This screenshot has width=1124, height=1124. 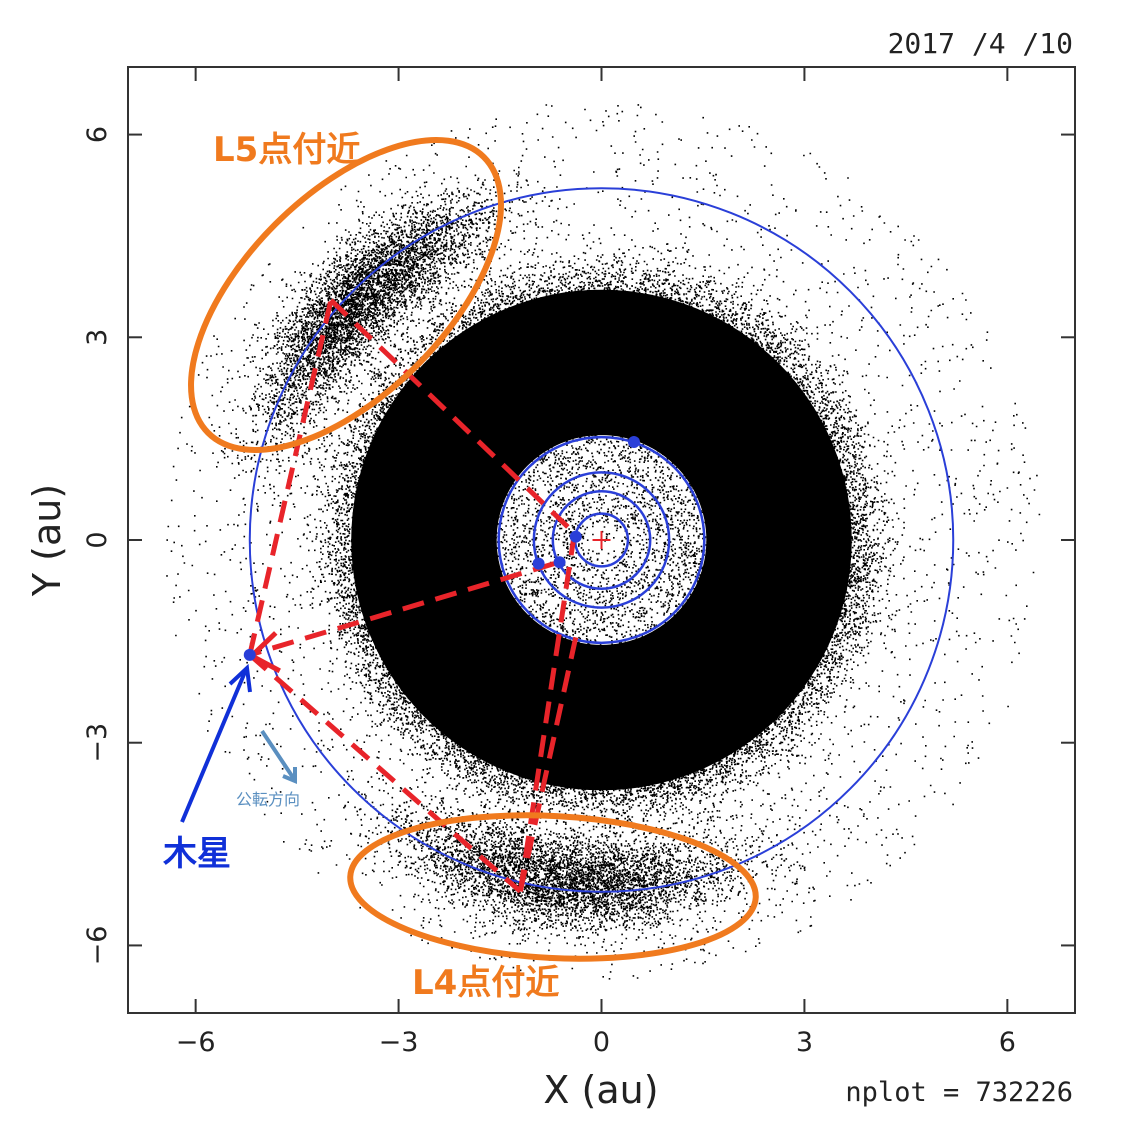 What do you see at coordinates (601, 1042) in the screenshot?
I see `x-tick-label: 0` at bounding box center [601, 1042].